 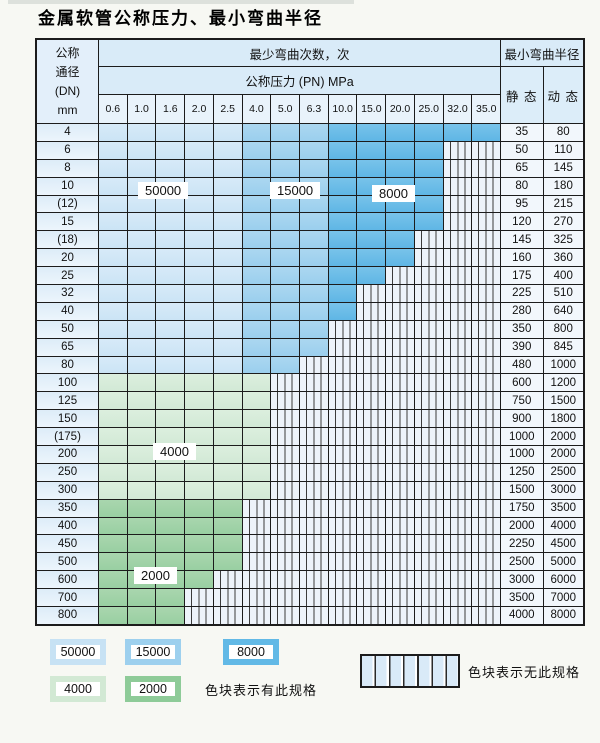 What do you see at coordinates (142, 109) in the screenshot?
I see `pressure-value-header: 1.0` at bounding box center [142, 109].